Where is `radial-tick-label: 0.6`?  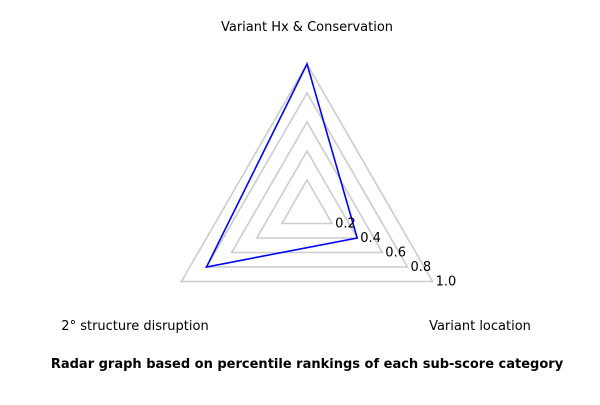
radial-tick-label: 0.6 is located at coordinates (395, 253).